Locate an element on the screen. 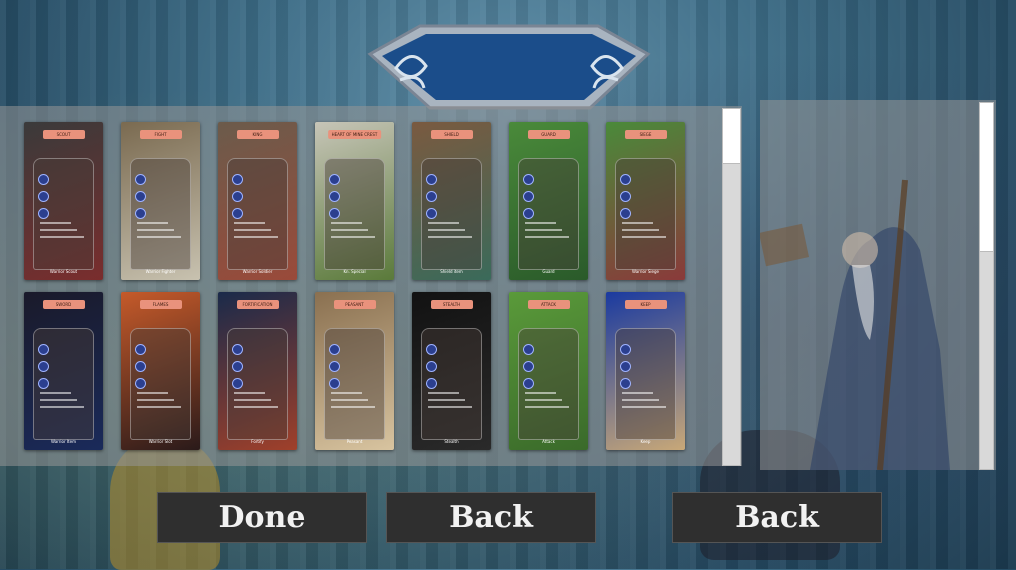  card-type-label: Warrior Scout is located at coordinates (63, 271).